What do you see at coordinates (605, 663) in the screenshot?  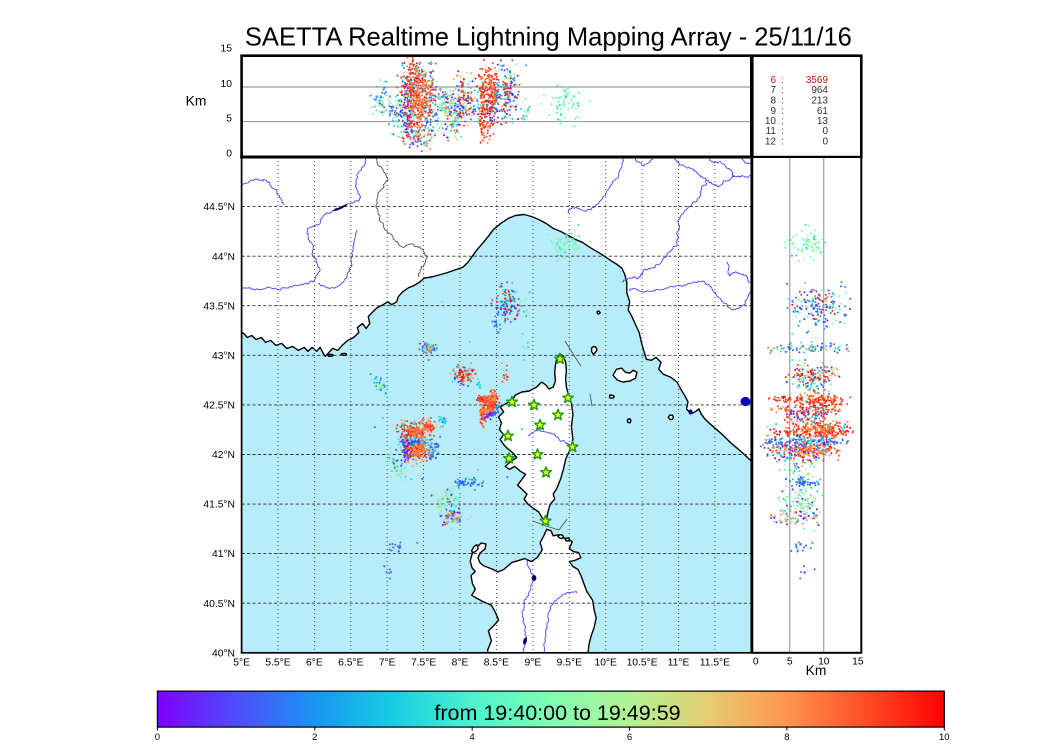 I see `svg-text: 10°E` at bounding box center [605, 663].